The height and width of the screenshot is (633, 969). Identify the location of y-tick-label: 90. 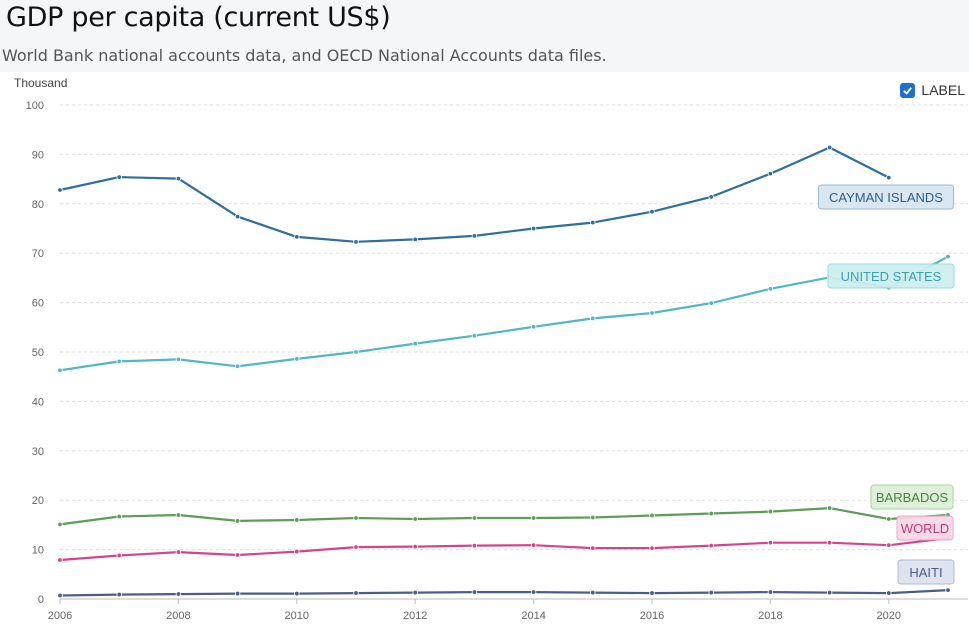
(38, 155).